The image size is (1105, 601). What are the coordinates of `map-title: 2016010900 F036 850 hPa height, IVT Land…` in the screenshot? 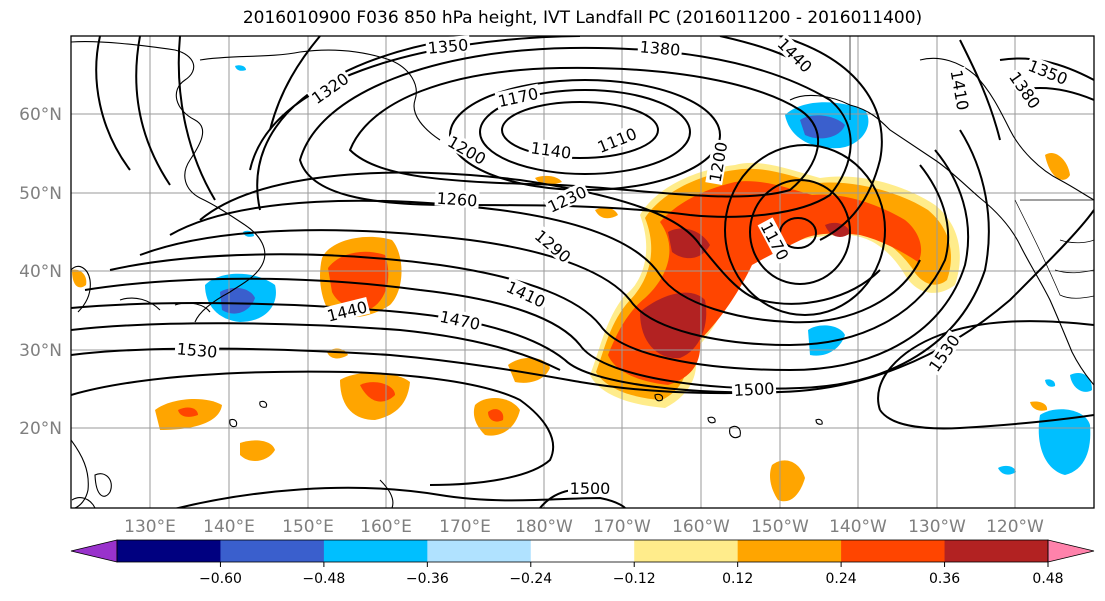 It's located at (582, 18).